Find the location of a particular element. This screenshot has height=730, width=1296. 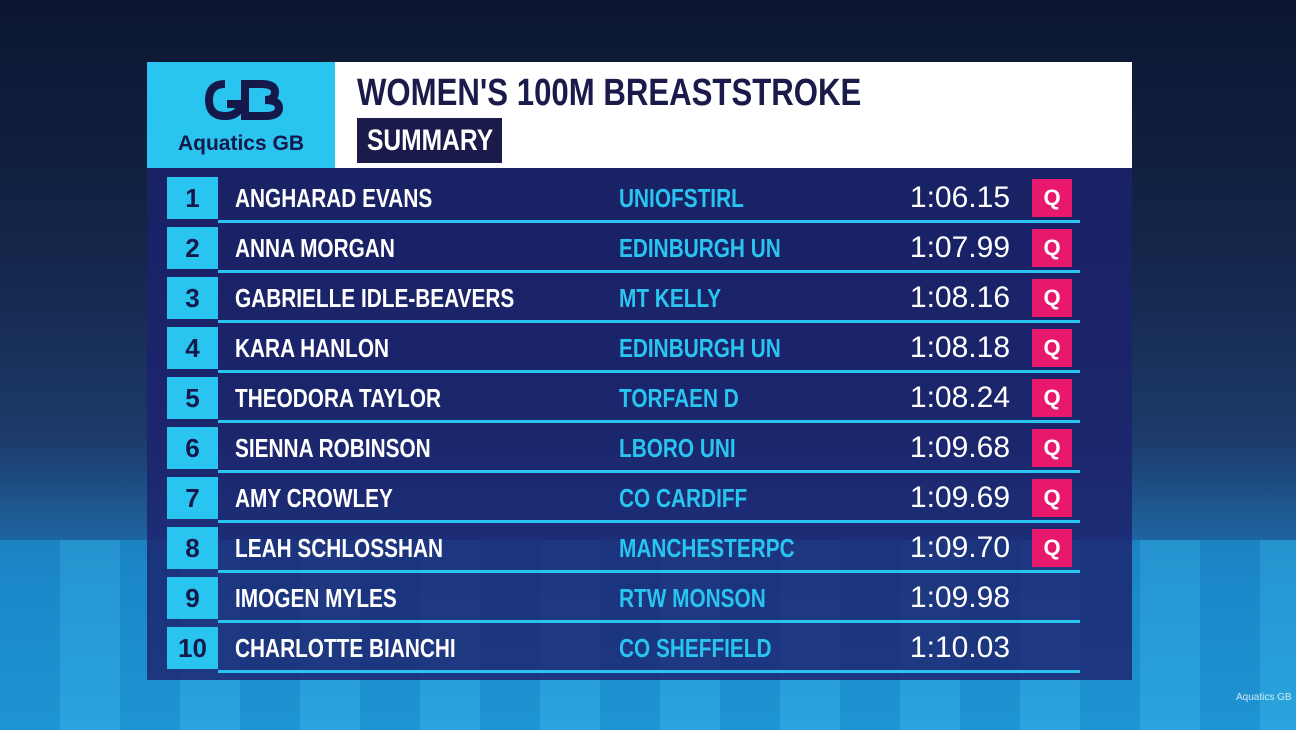

rank: 6 is located at coordinates (192, 448).